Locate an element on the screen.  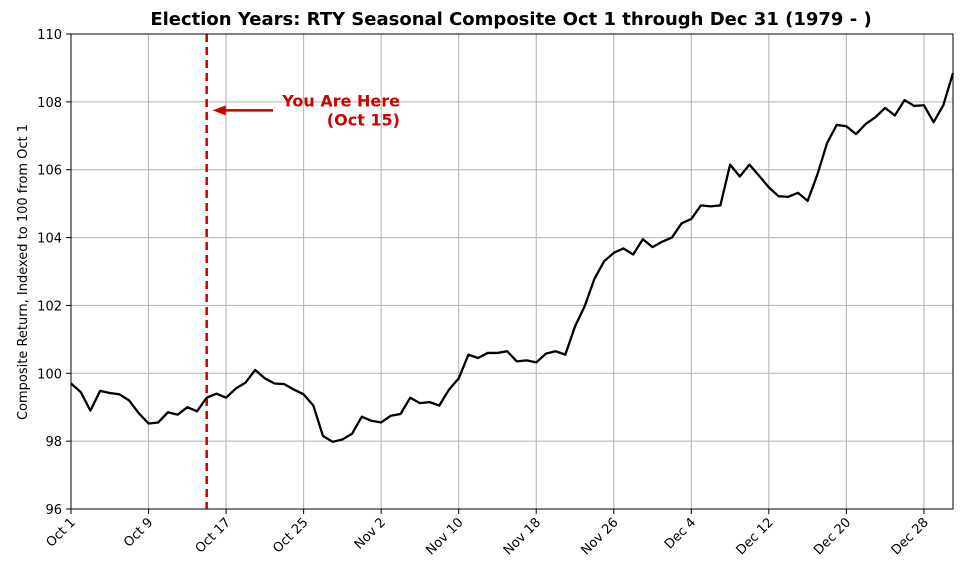
y-tick-label: 106 is located at coordinates (49, 171).